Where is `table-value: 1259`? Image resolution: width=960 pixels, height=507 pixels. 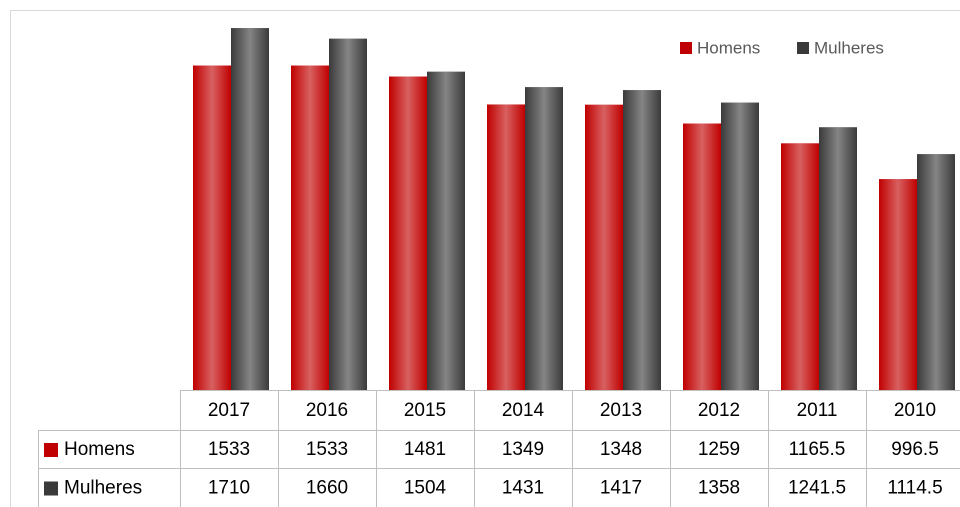
table-value: 1259 is located at coordinates (719, 449).